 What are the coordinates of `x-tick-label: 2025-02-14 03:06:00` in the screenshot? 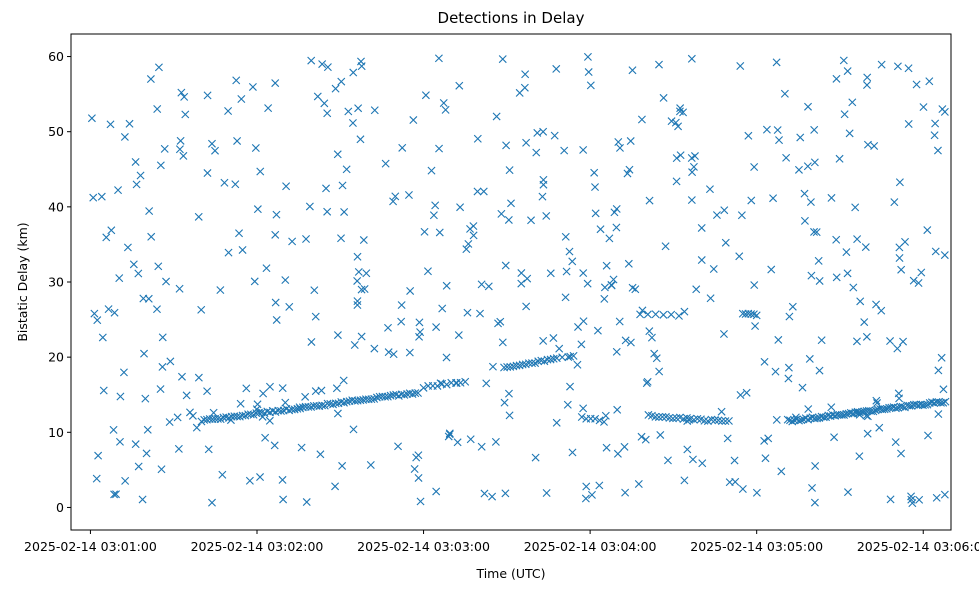 It's located at (918, 546).